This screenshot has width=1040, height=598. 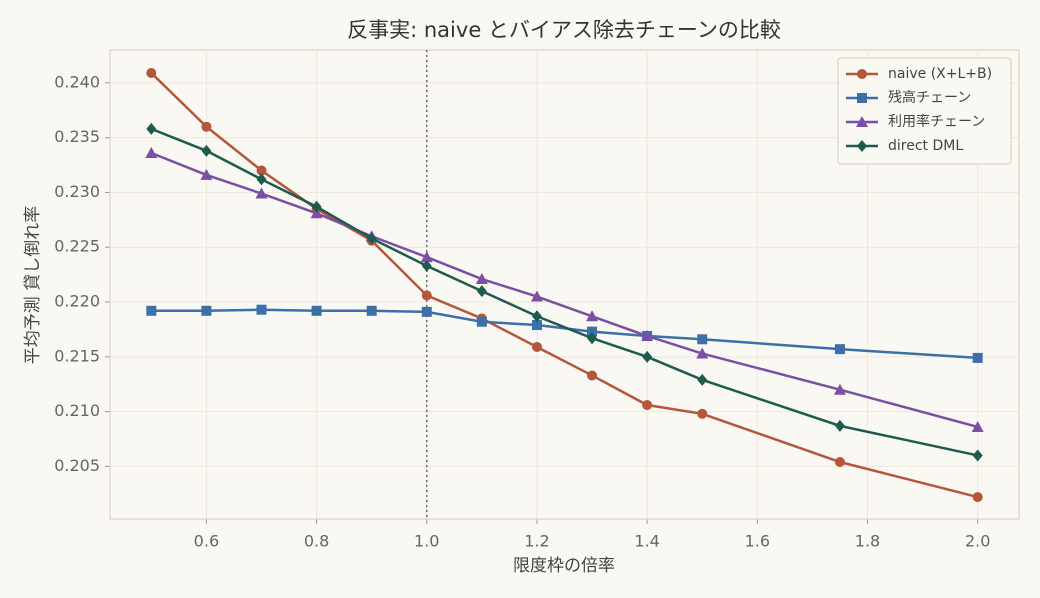 I want to click on legend-label: 利用率チェーン, so click(x=936, y=121).